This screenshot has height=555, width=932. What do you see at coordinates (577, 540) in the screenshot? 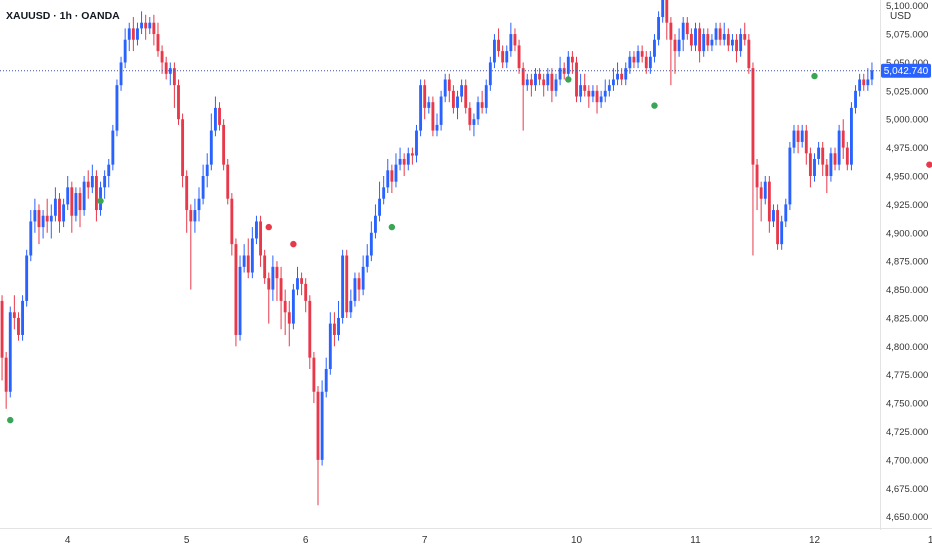
I see `time-tick-label: 10` at bounding box center [577, 540].